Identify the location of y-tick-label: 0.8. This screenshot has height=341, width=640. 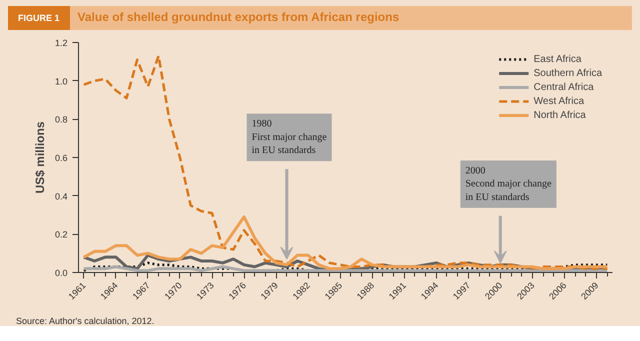
(61, 119).